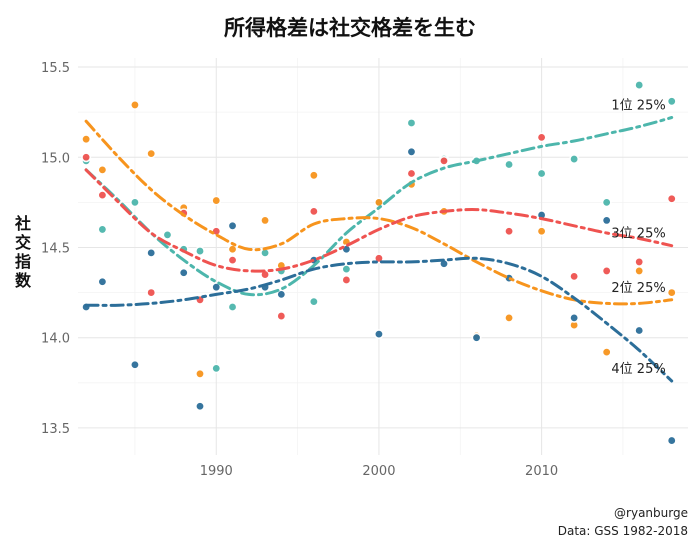 Image resolution: width=700 pixels, height=558 pixels. Describe the element at coordinates (622, 531) in the screenshot. I see `caption-source: Data: GSS 1982-2018` at that location.